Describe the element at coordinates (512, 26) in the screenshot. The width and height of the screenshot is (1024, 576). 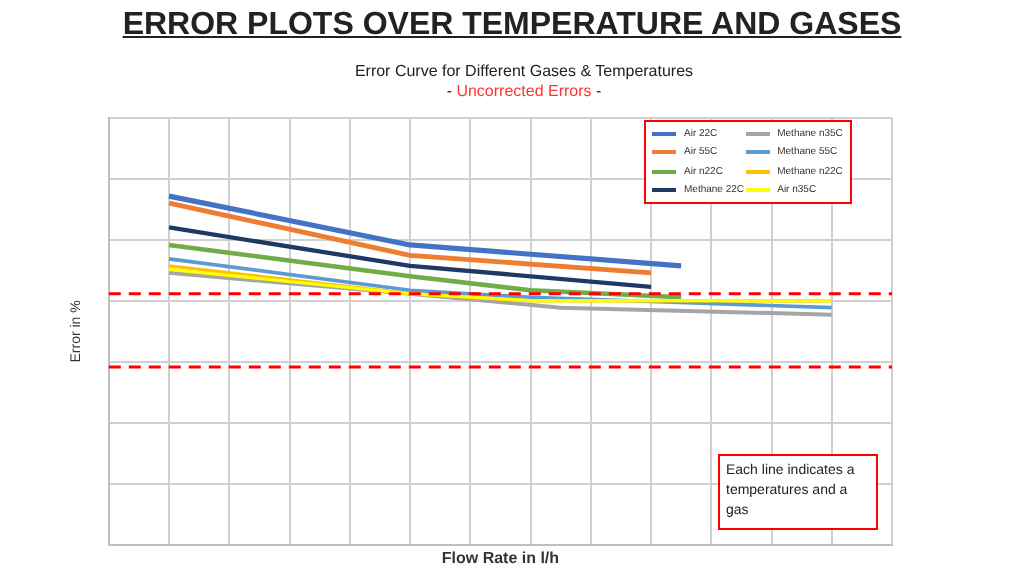
I see `chart-title: ERROR PLOTS OVER TEMPERATURE AND GASES` at that location.